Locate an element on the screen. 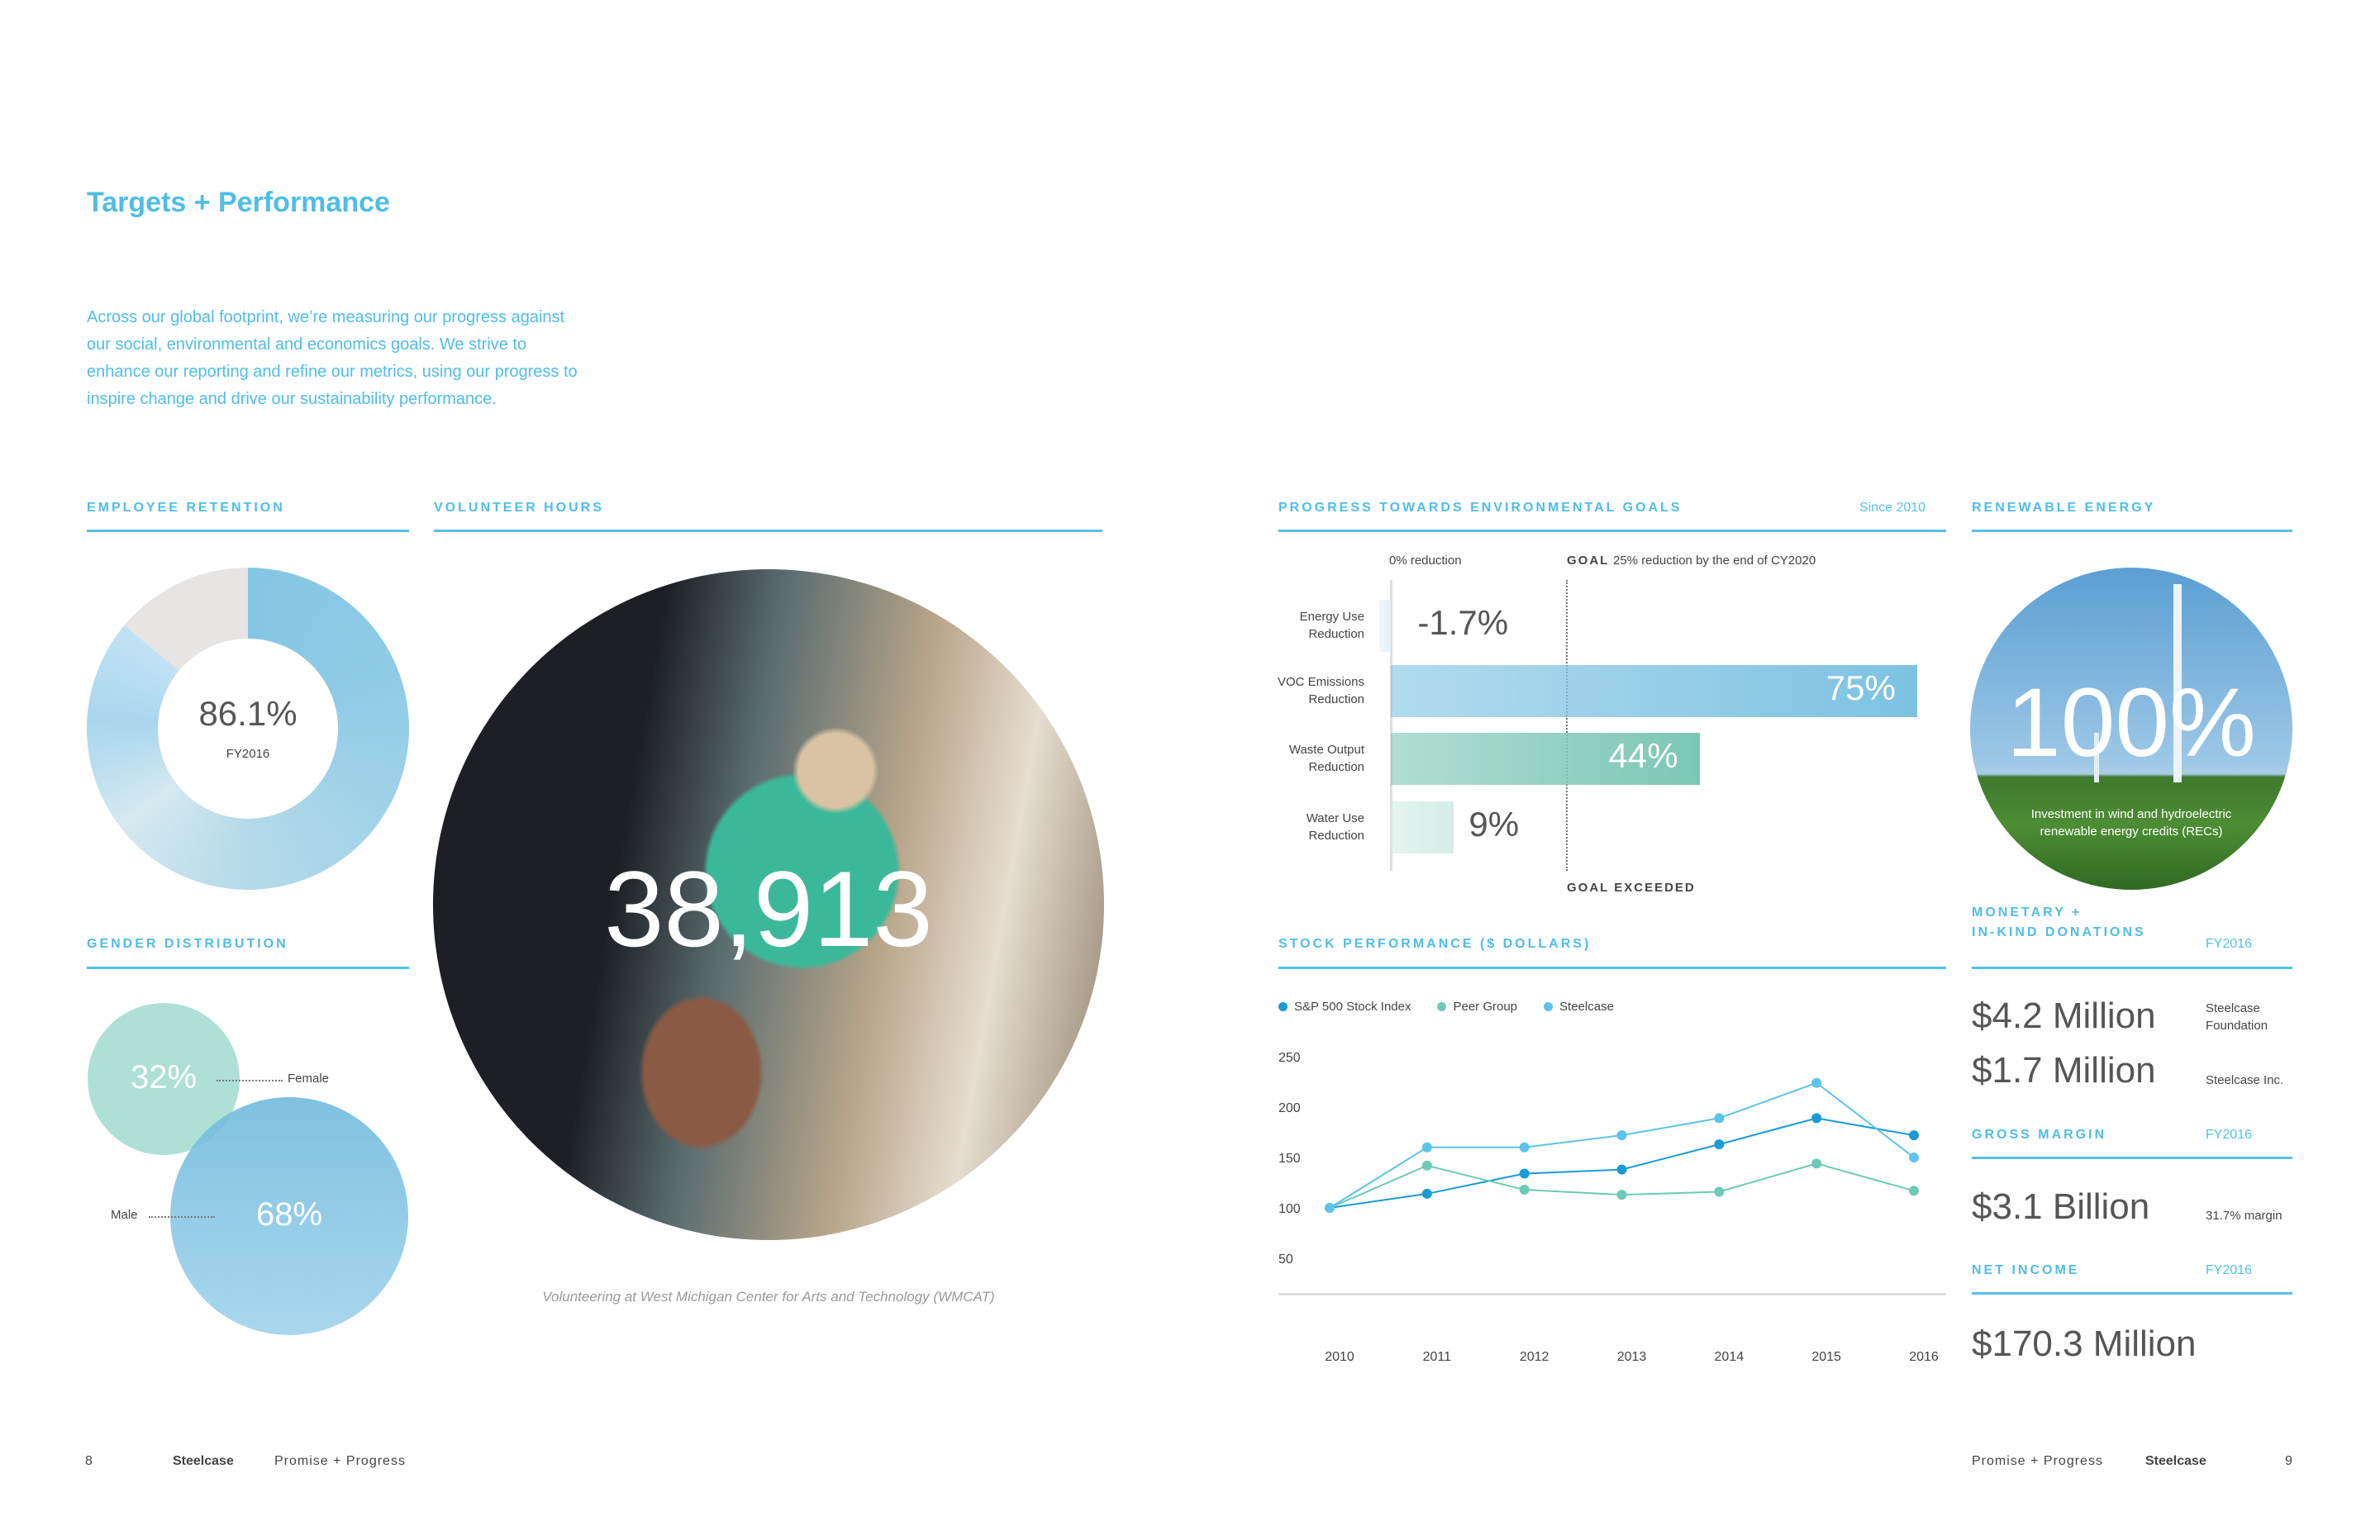 This screenshot has width=2380, height=1540. env-bar-label-line: Energy Use is located at coordinates (1331, 617).